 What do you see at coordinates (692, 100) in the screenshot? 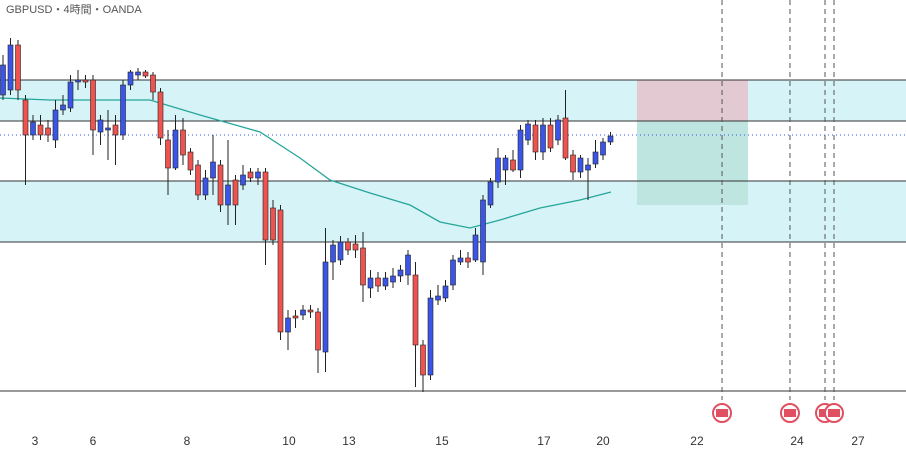
I see `stop-zone` at bounding box center [692, 100].